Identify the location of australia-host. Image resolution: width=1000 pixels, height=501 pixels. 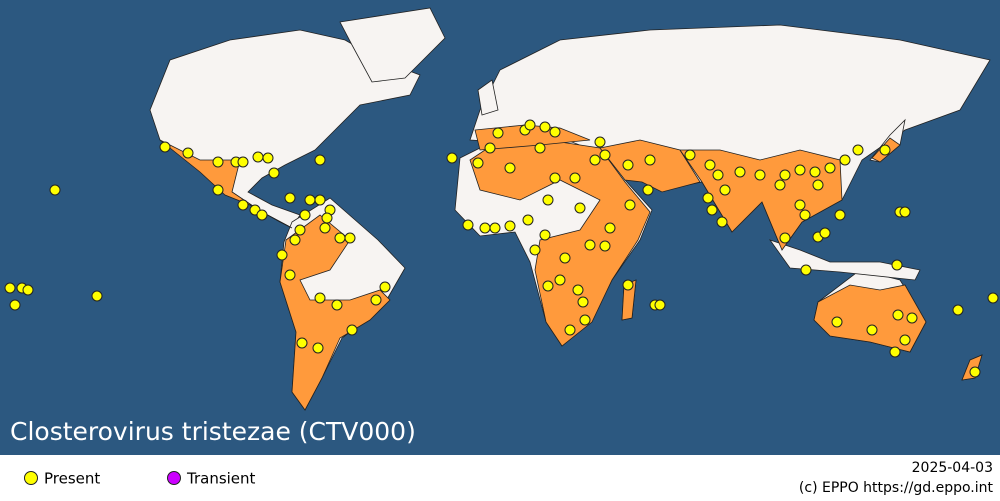
(870, 318).